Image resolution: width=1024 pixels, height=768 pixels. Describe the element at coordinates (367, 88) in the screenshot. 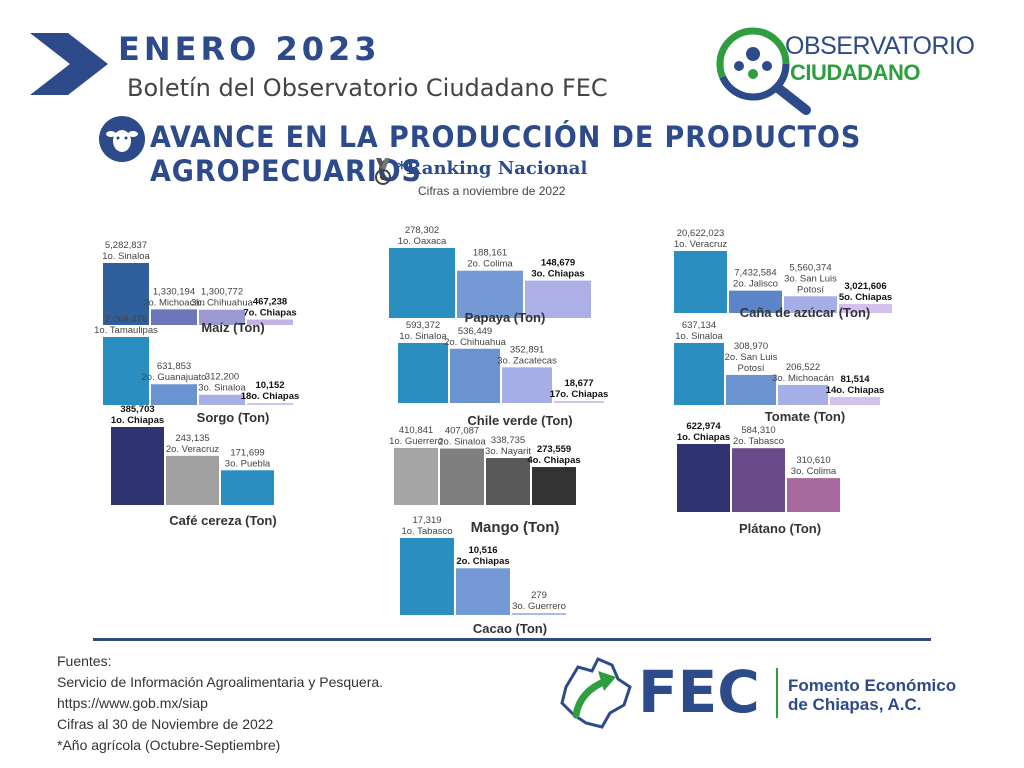

I see `bulletin-subtitle: Boletín del Observatorio Ciudadano FEC` at that location.